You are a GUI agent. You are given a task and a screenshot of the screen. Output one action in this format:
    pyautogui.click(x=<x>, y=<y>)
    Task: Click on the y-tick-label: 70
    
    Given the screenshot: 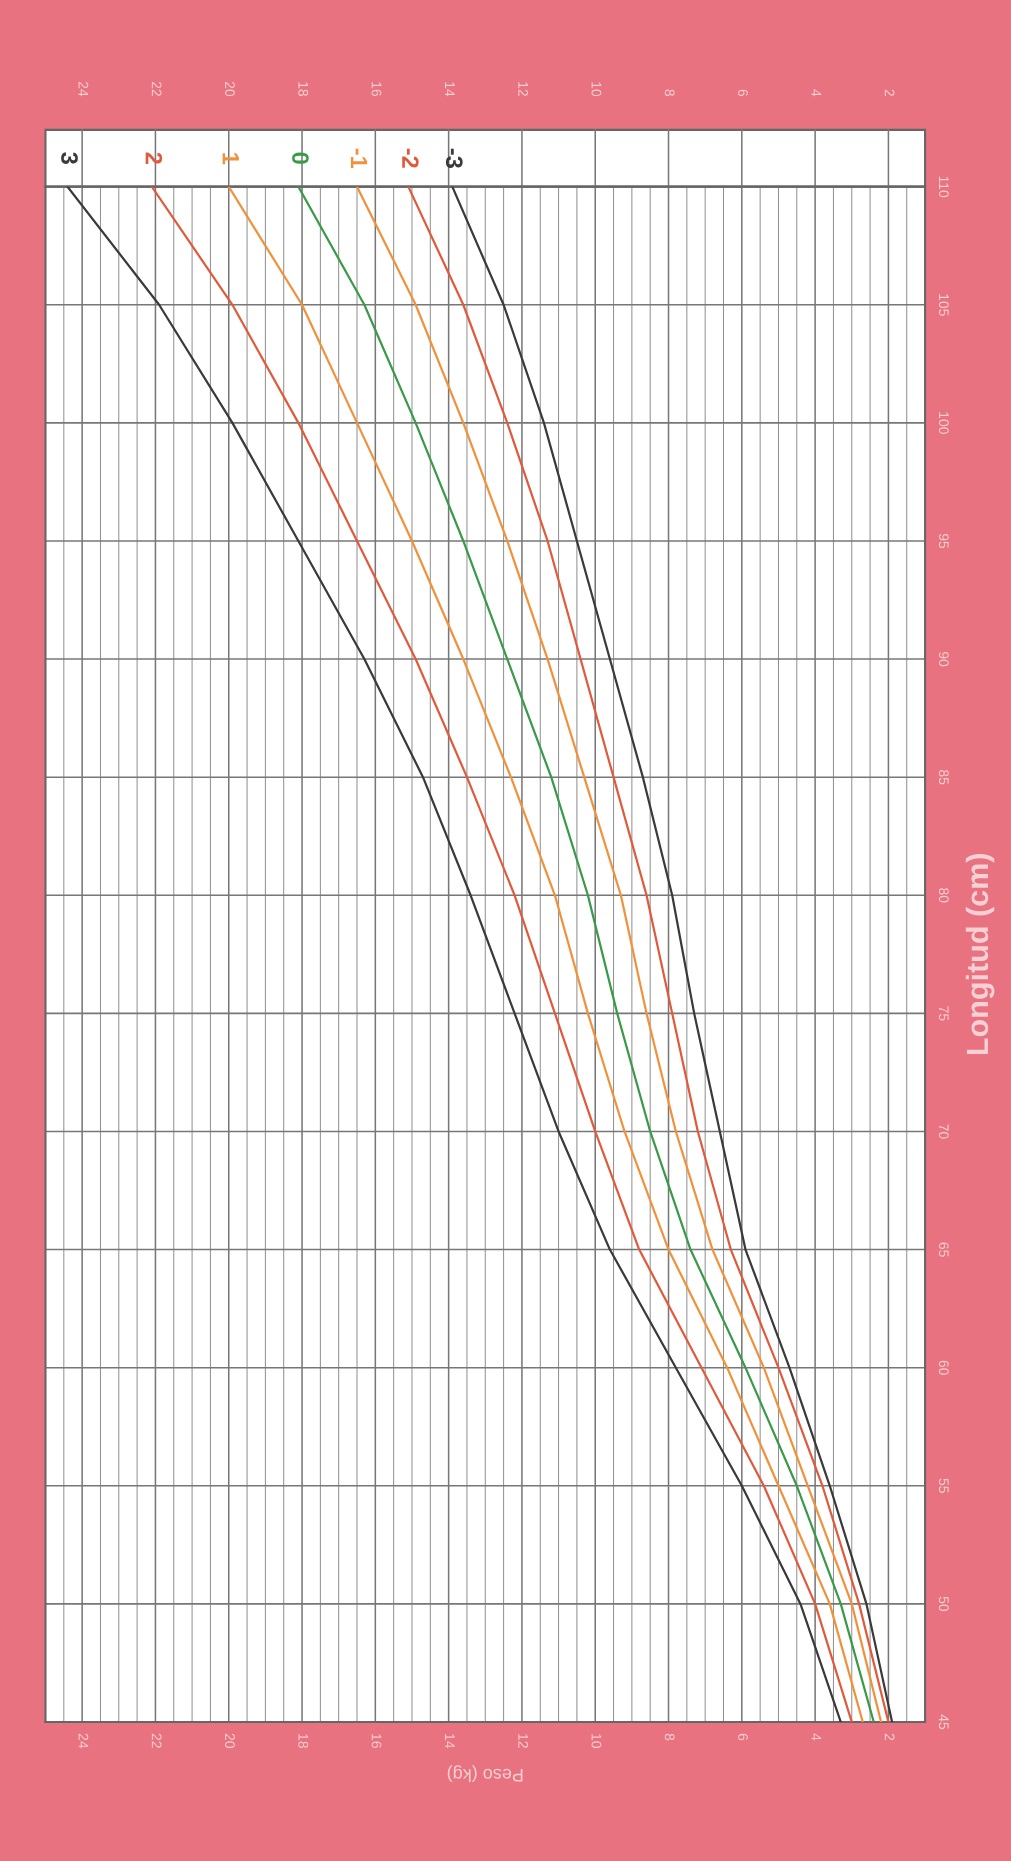 What is the action you would take?
    pyautogui.click(x=943, y=1131)
    